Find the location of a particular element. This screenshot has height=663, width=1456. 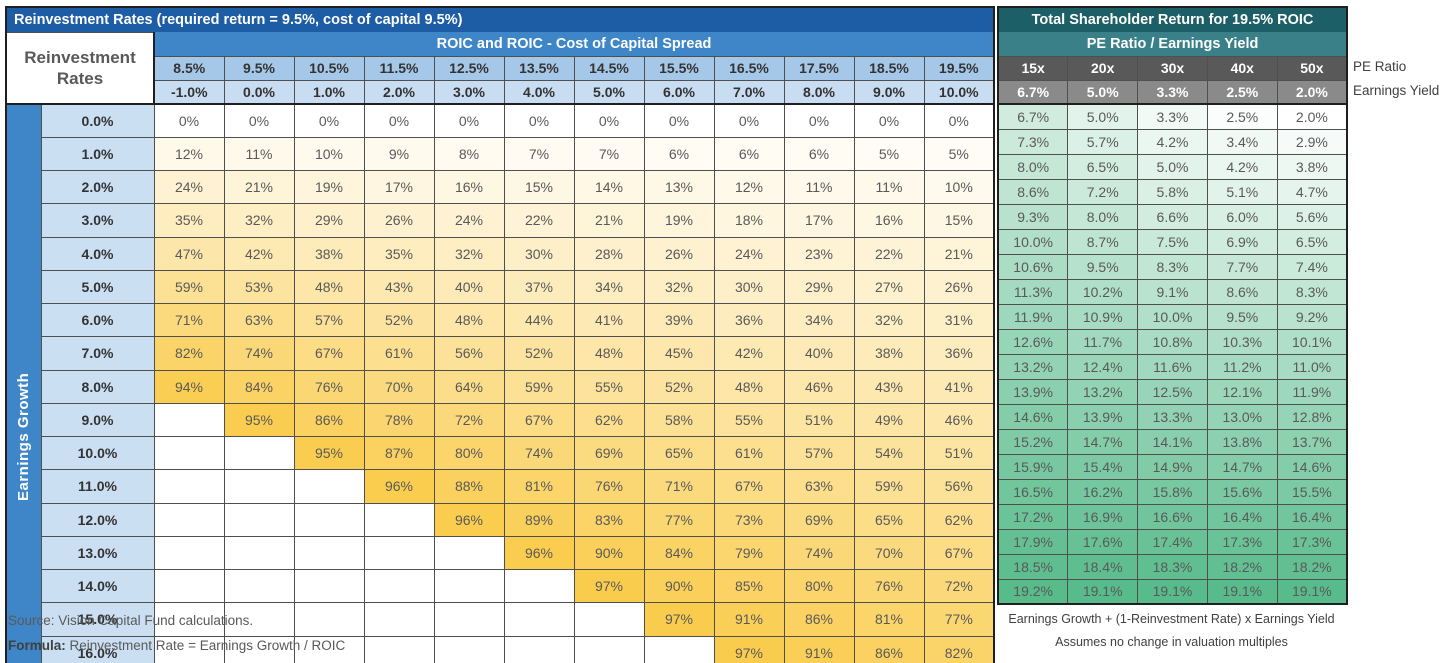

roic-header-cell: 11.5% is located at coordinates (399, 68).